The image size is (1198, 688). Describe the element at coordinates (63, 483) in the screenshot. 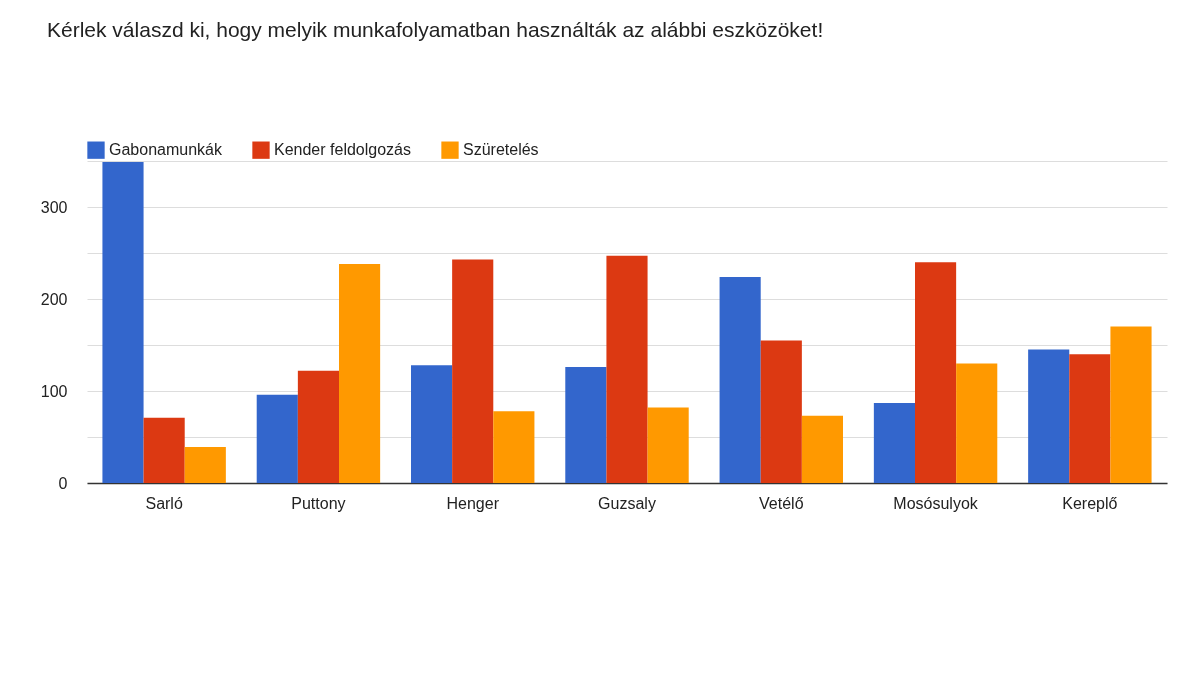

I see `y-tick-label: 0` at that location.